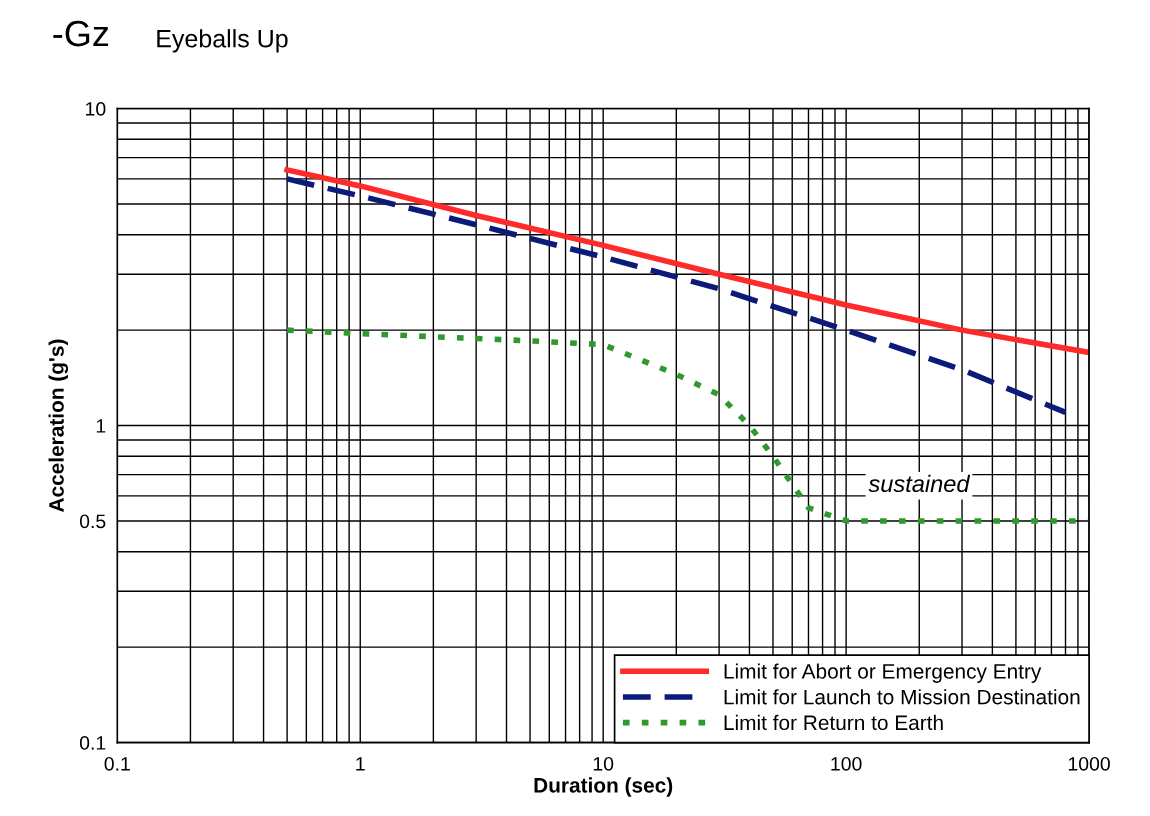 The width and height of the screenshot is (1150, 816). Describe the element at coordinates (101, 426) in the screenshot. I see `y-tick-label: 1` at that location.